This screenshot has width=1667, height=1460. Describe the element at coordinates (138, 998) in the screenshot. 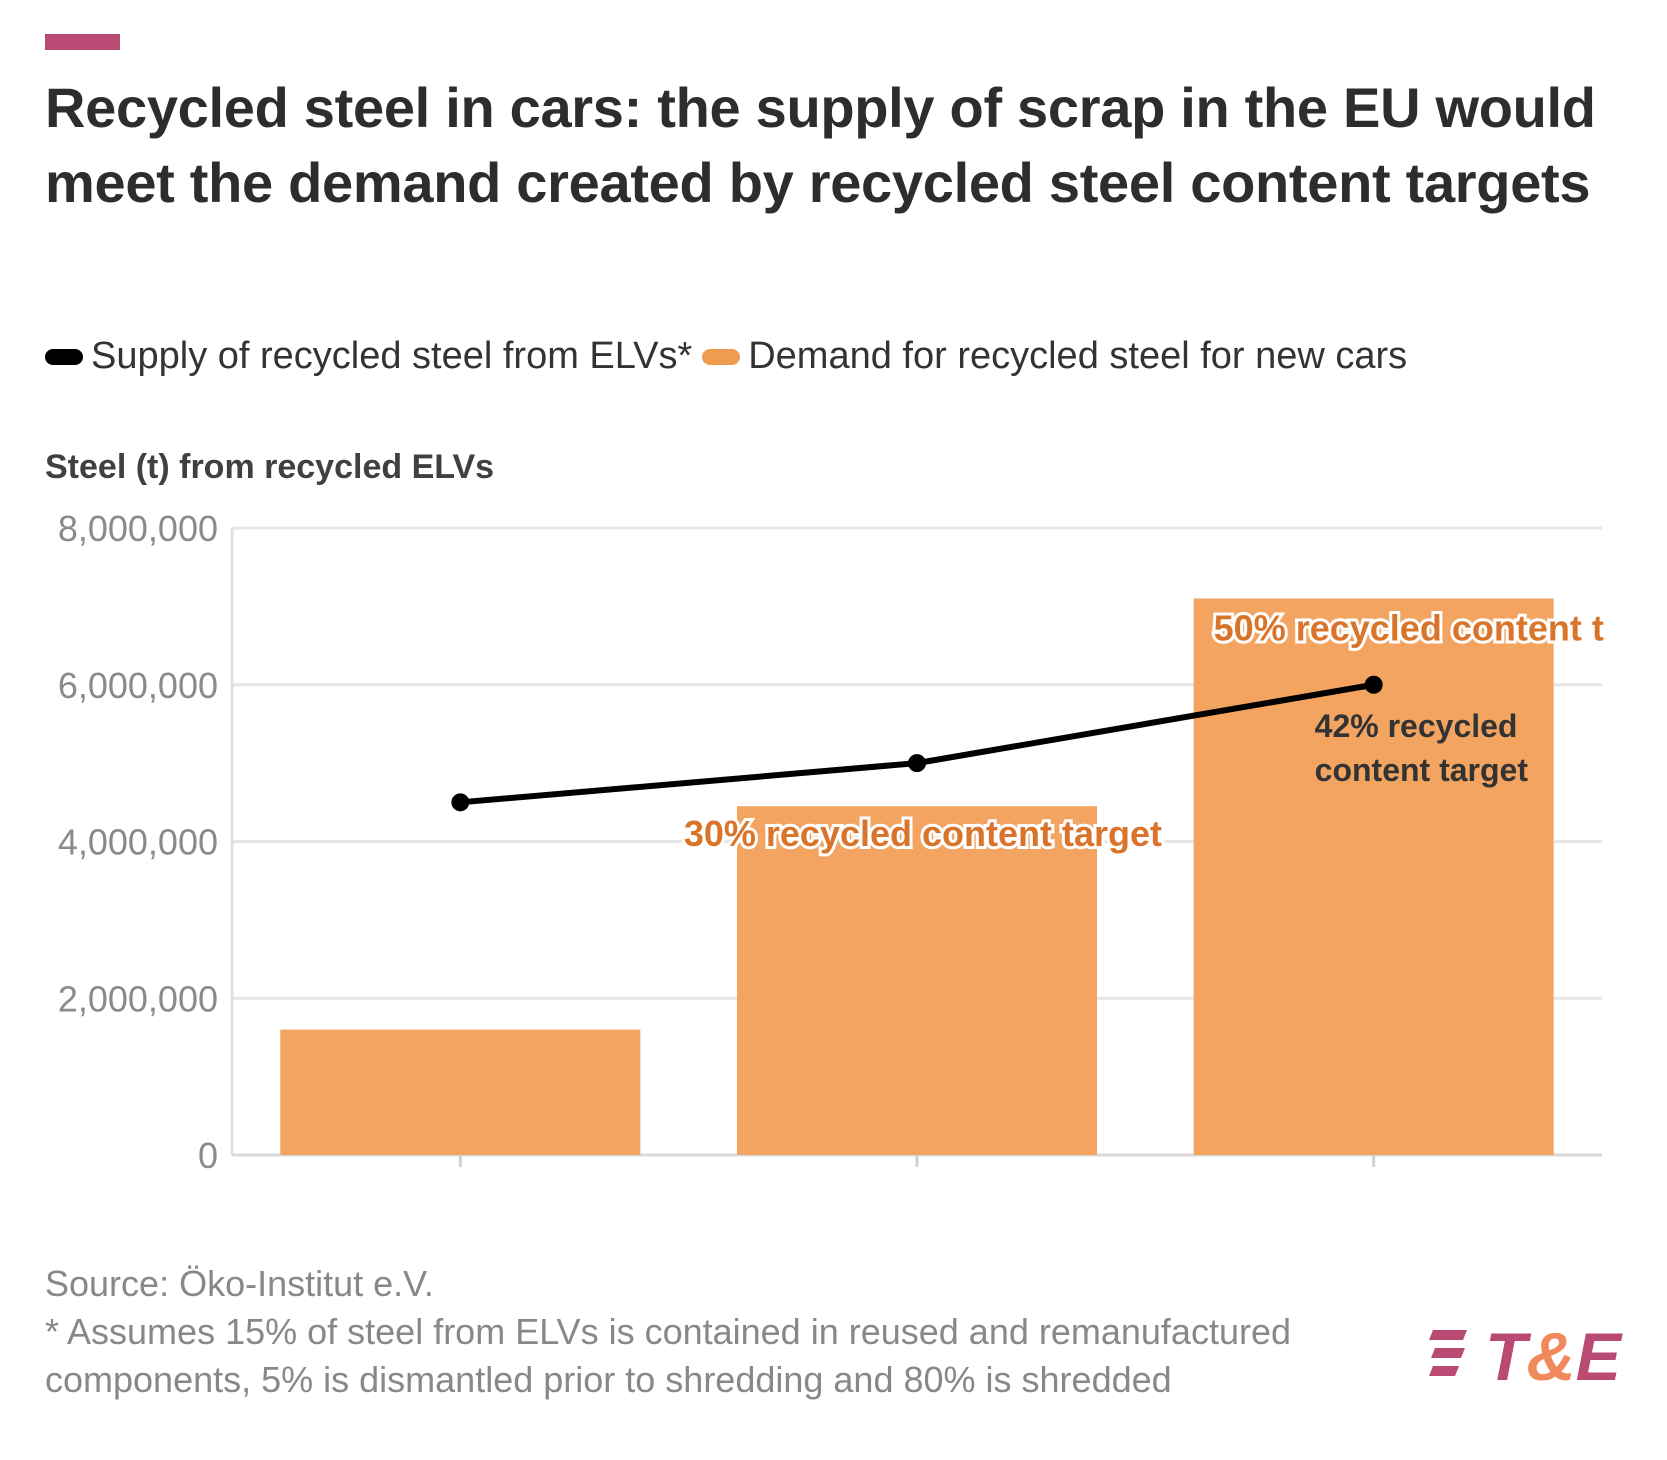

I see `y-tick-label: 2,000,000` at that location.